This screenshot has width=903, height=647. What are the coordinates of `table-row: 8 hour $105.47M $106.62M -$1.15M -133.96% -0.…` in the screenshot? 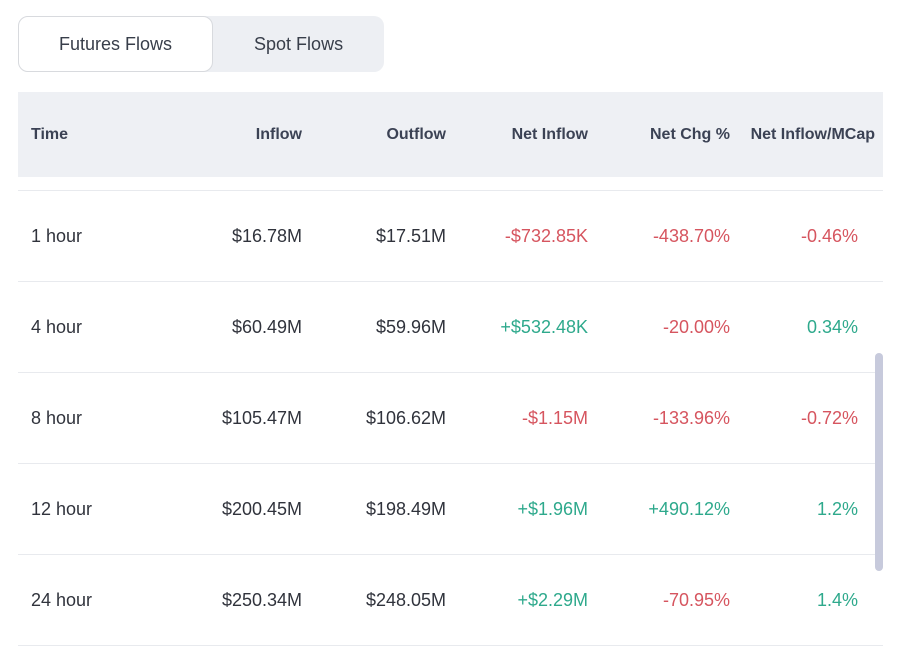 It's located at (450, 417).